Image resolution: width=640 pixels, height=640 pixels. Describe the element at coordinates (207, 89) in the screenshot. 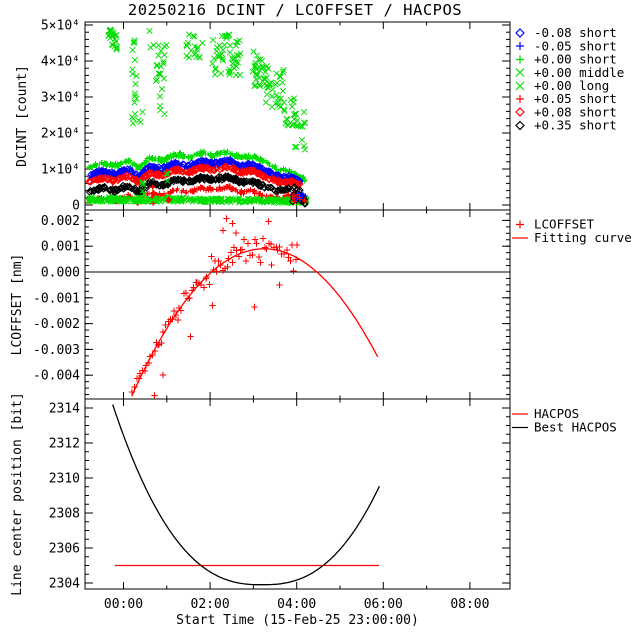

I see `dcint-series-high-exposure` at that location.